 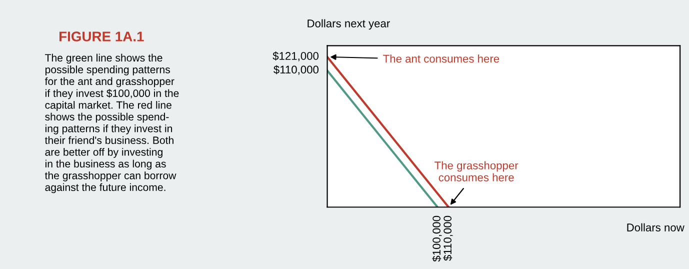 I want to click on y-tick-label: $121,000, so click(x=295, y=57).